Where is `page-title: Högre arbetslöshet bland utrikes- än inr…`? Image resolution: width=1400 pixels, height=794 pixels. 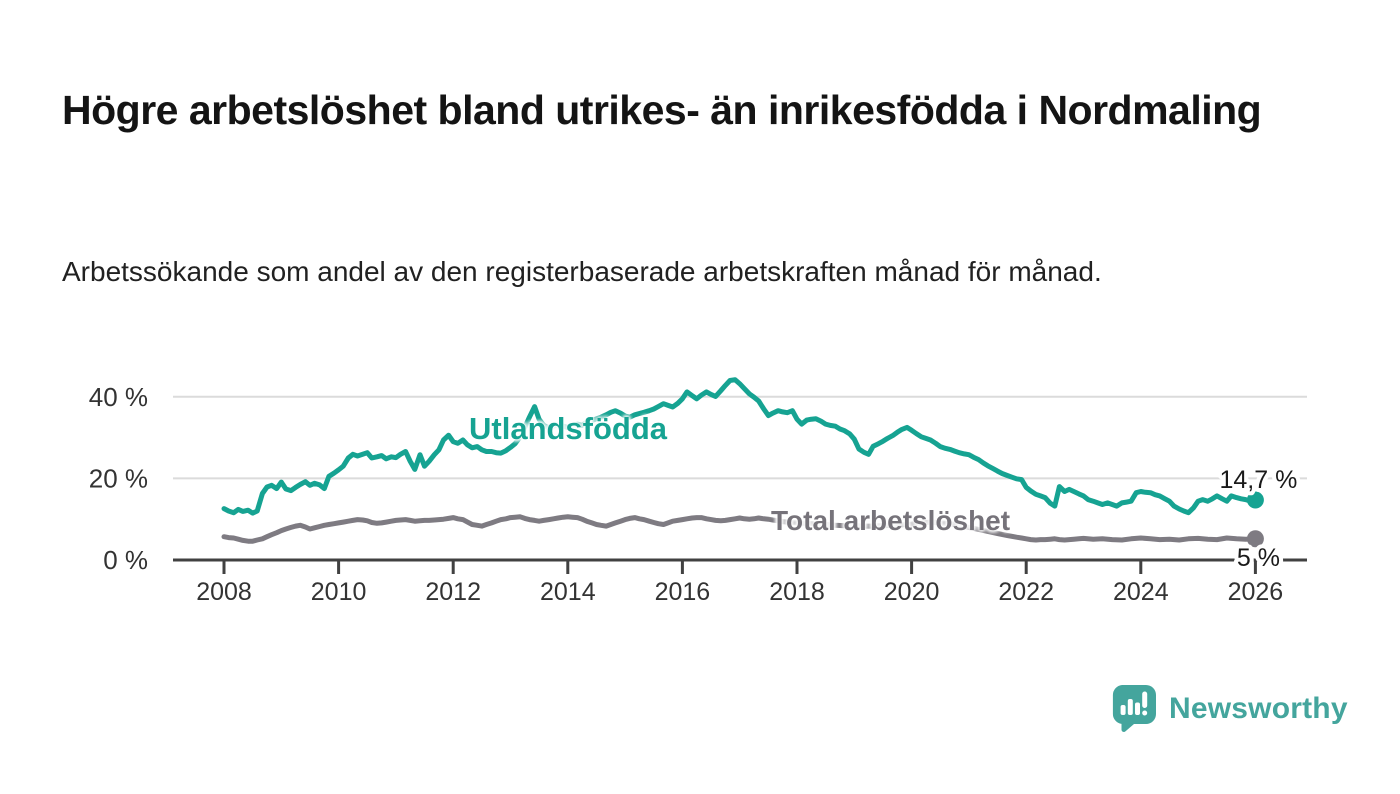 page-title: Högre arbetslöshet bland utrikes- än inr… is located at coordinates (662, 110).